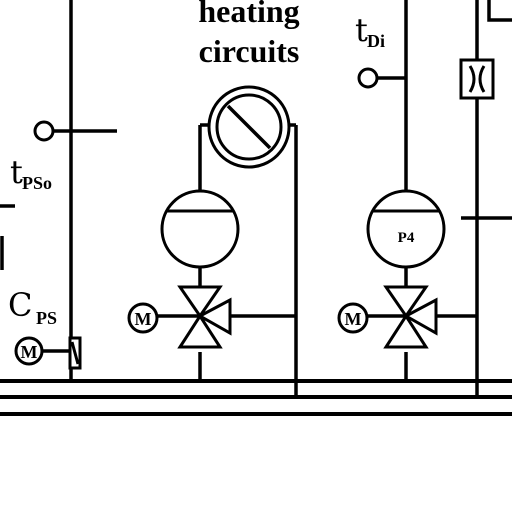 This screenshot has height=512, width=512. What do you see at coordinates (16, 172) in the screenshot?
I see `tpso-label-main: t` at bounding box center [16, 172].